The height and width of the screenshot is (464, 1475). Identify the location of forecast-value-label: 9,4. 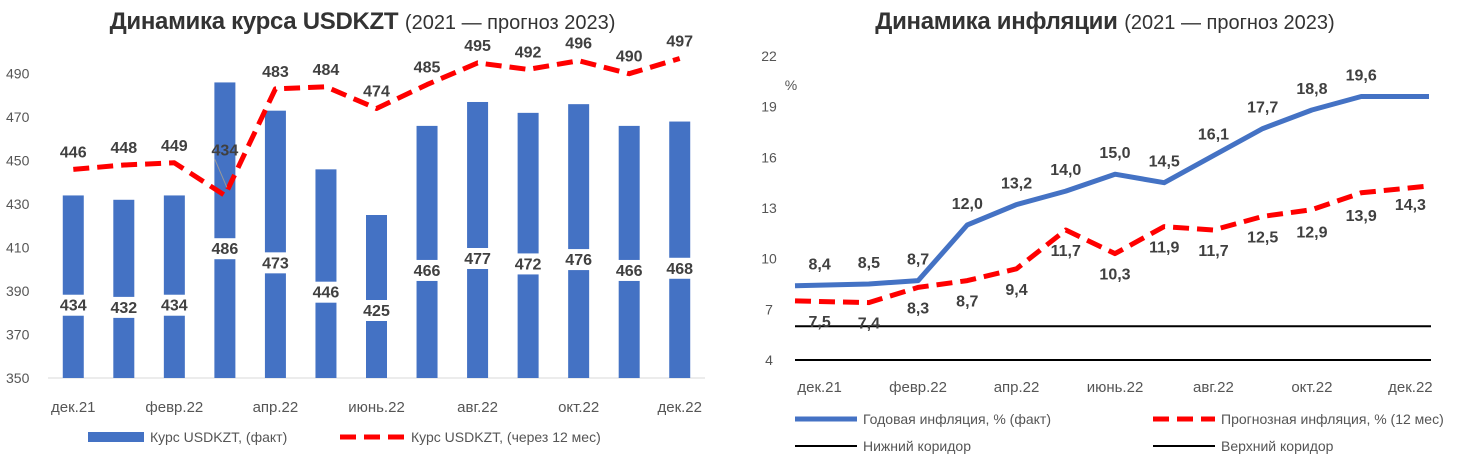
(1016, 290).